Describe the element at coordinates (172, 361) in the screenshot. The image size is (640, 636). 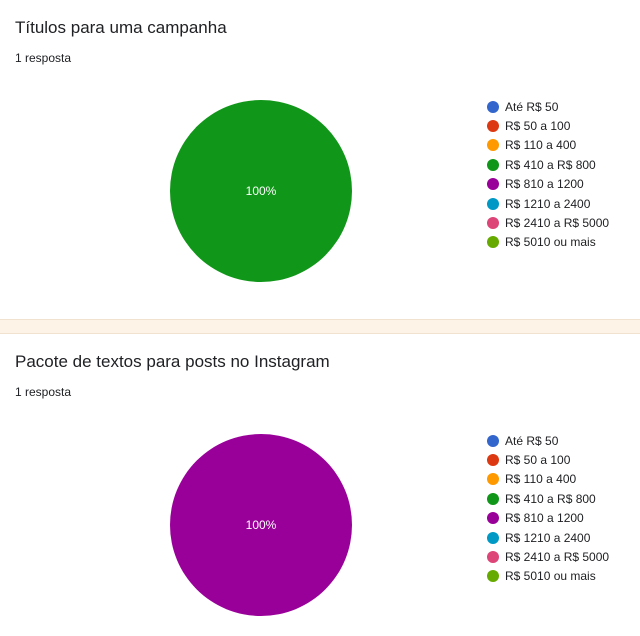
I see `chart-title: Pacote de textos para posts no Instagram` at that location.